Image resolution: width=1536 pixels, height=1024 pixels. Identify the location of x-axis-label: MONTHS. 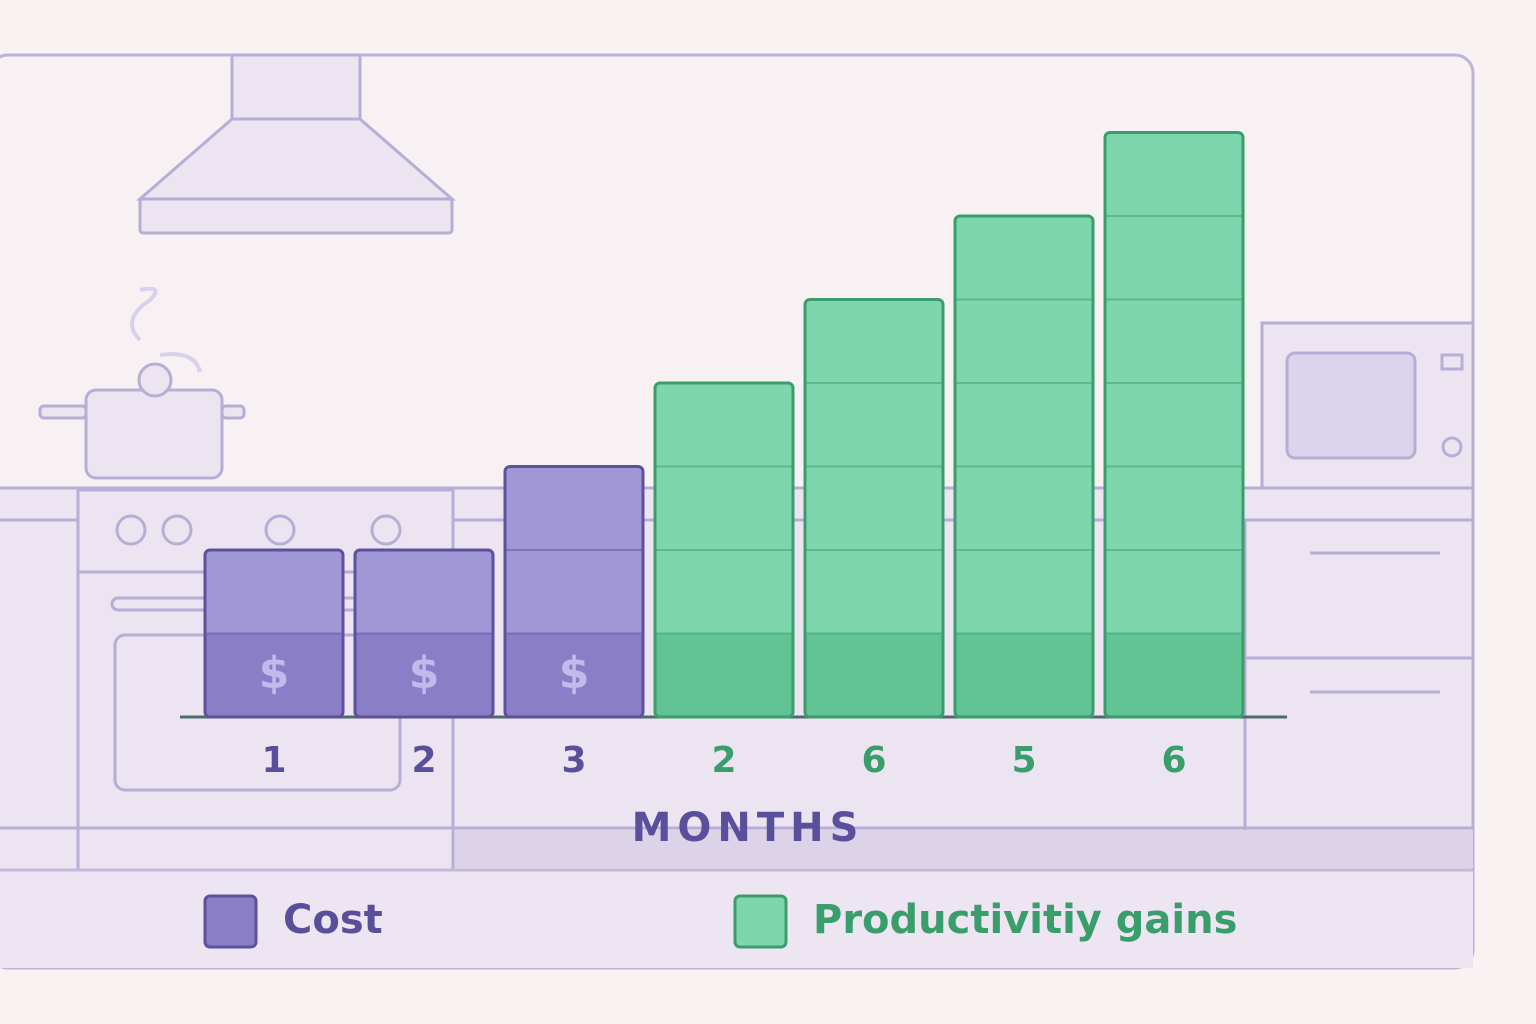
(748, 828).